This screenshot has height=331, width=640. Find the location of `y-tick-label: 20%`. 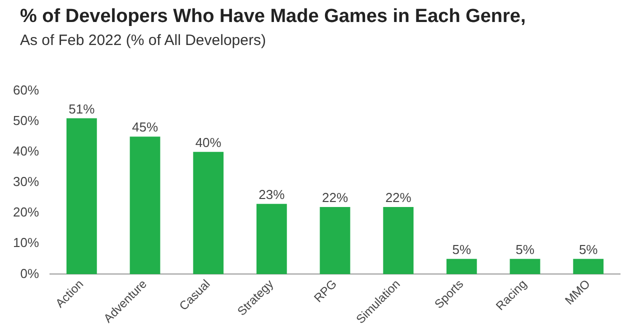

y-tick-label: 20% is located at coordinates (26, 212).